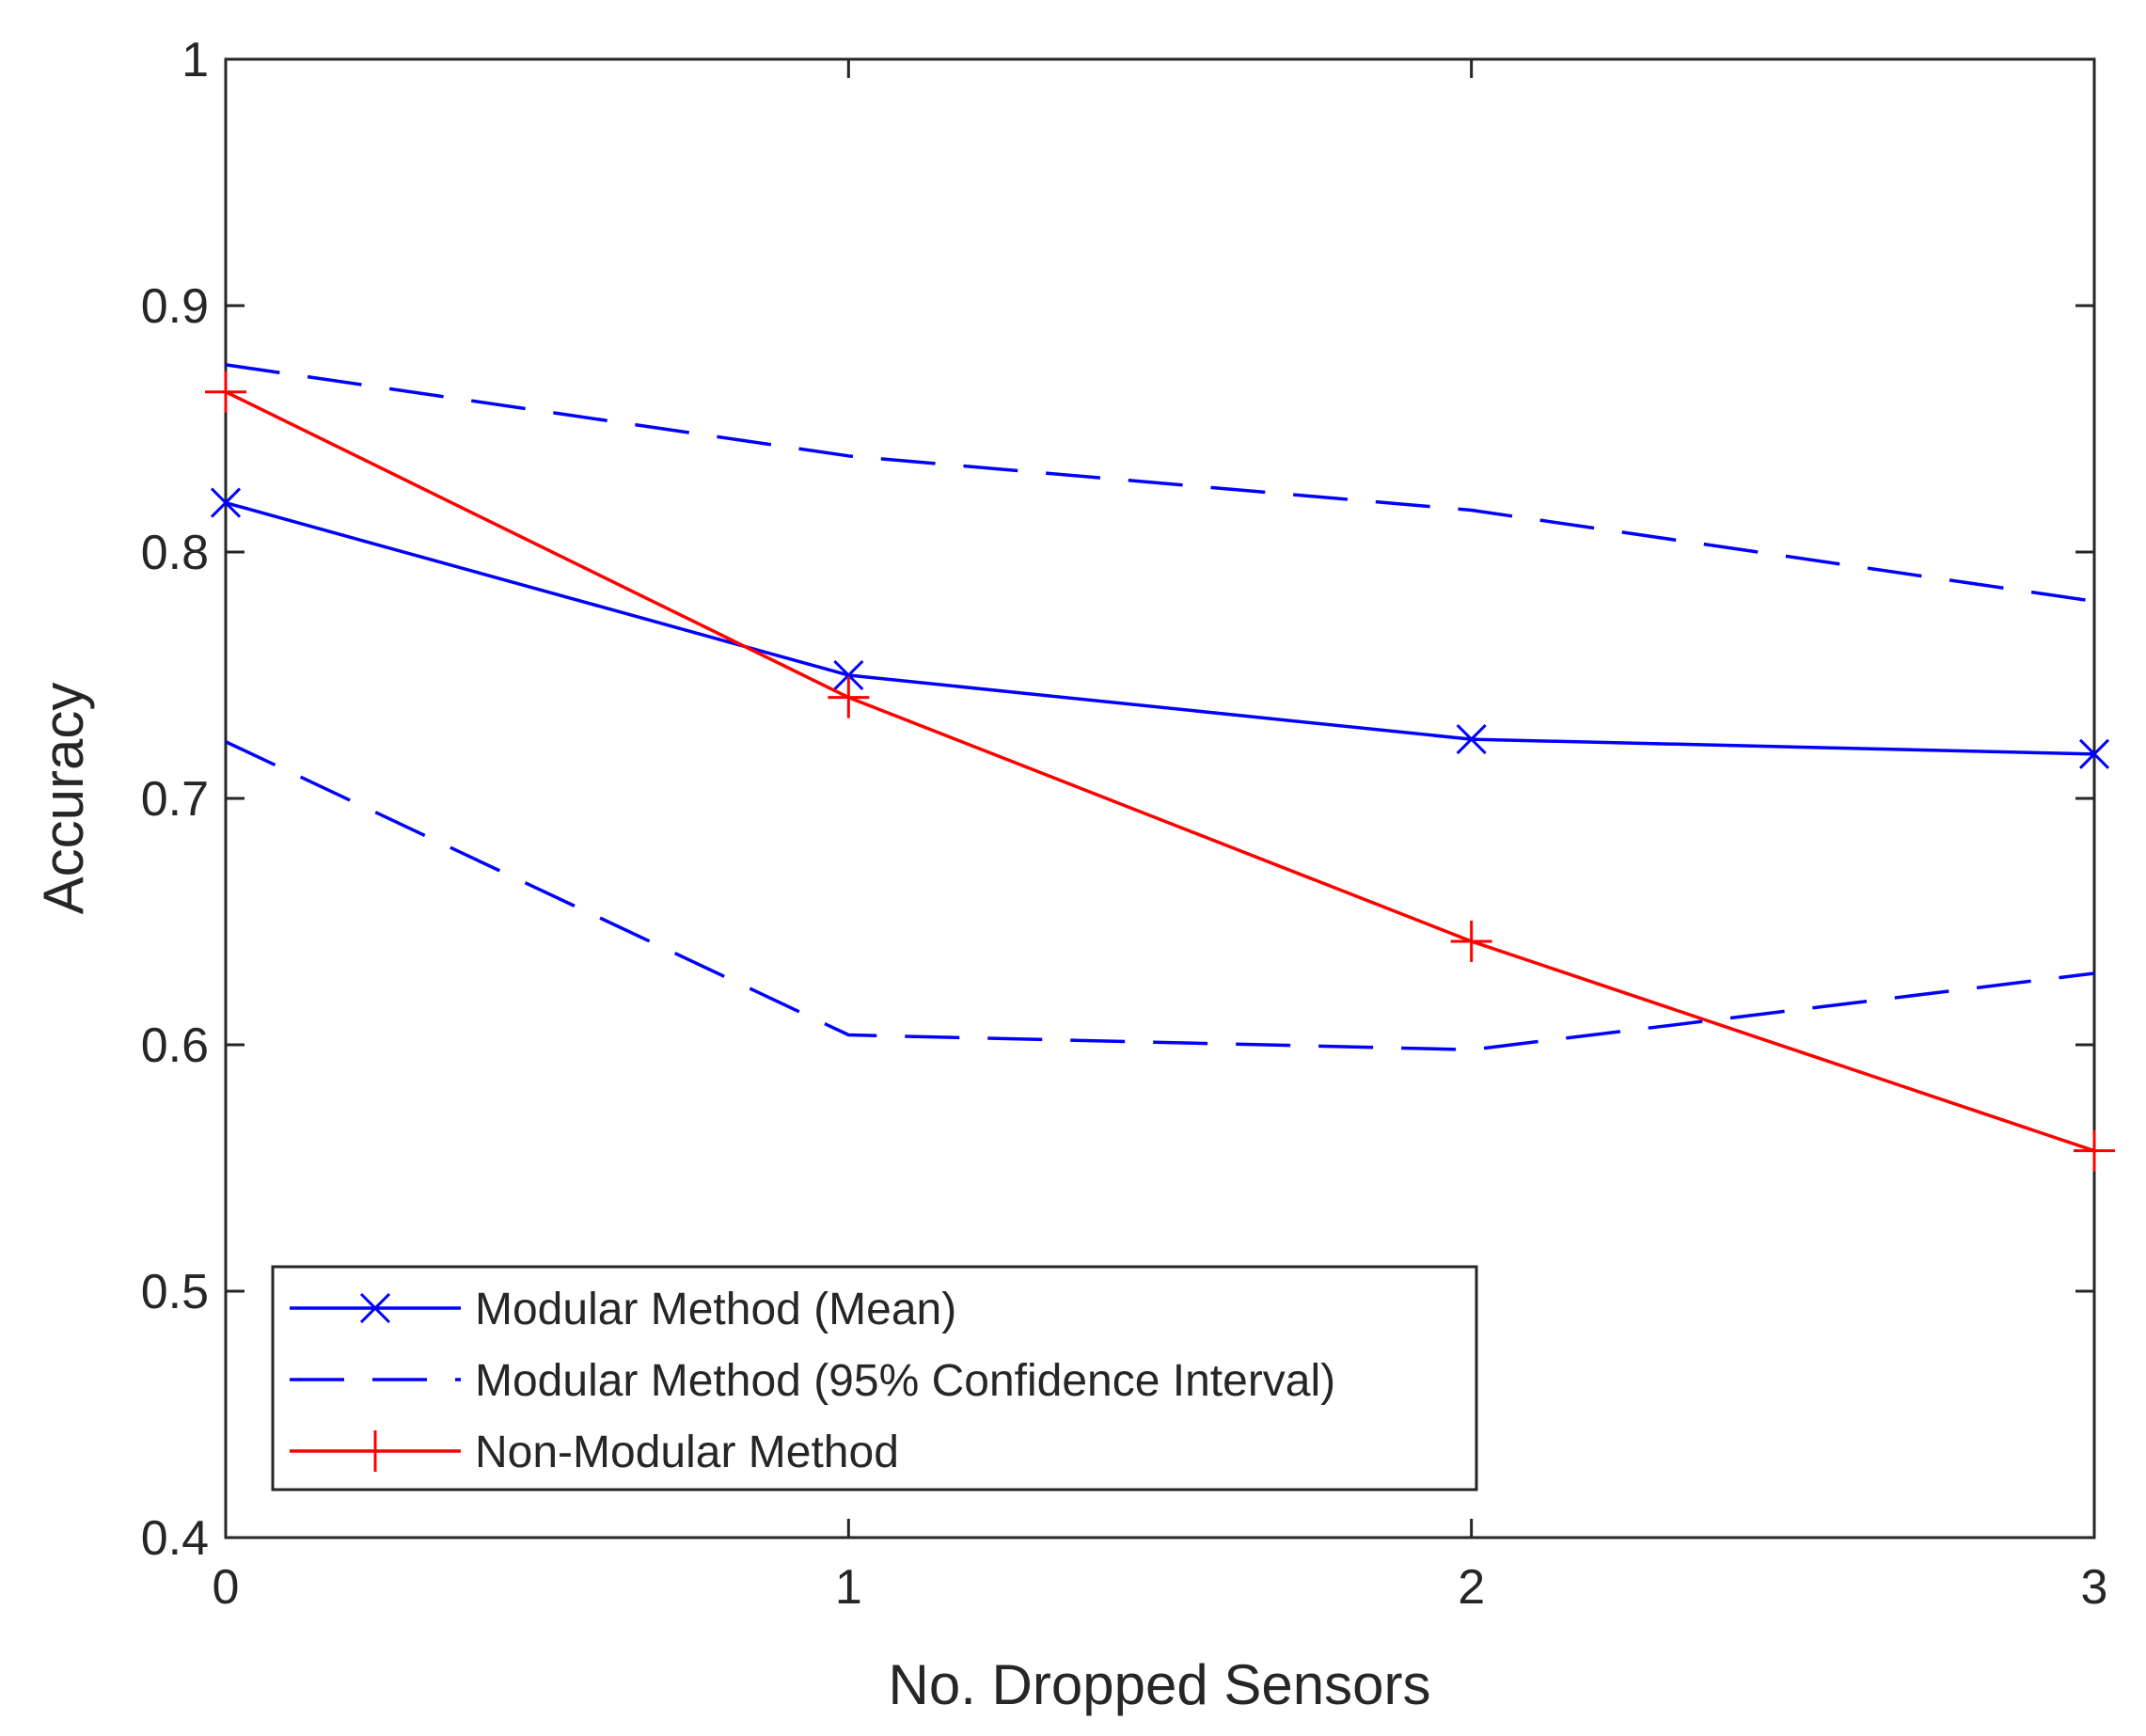  I want to click on y-tick-label: 0.4, so click(175, 1538).